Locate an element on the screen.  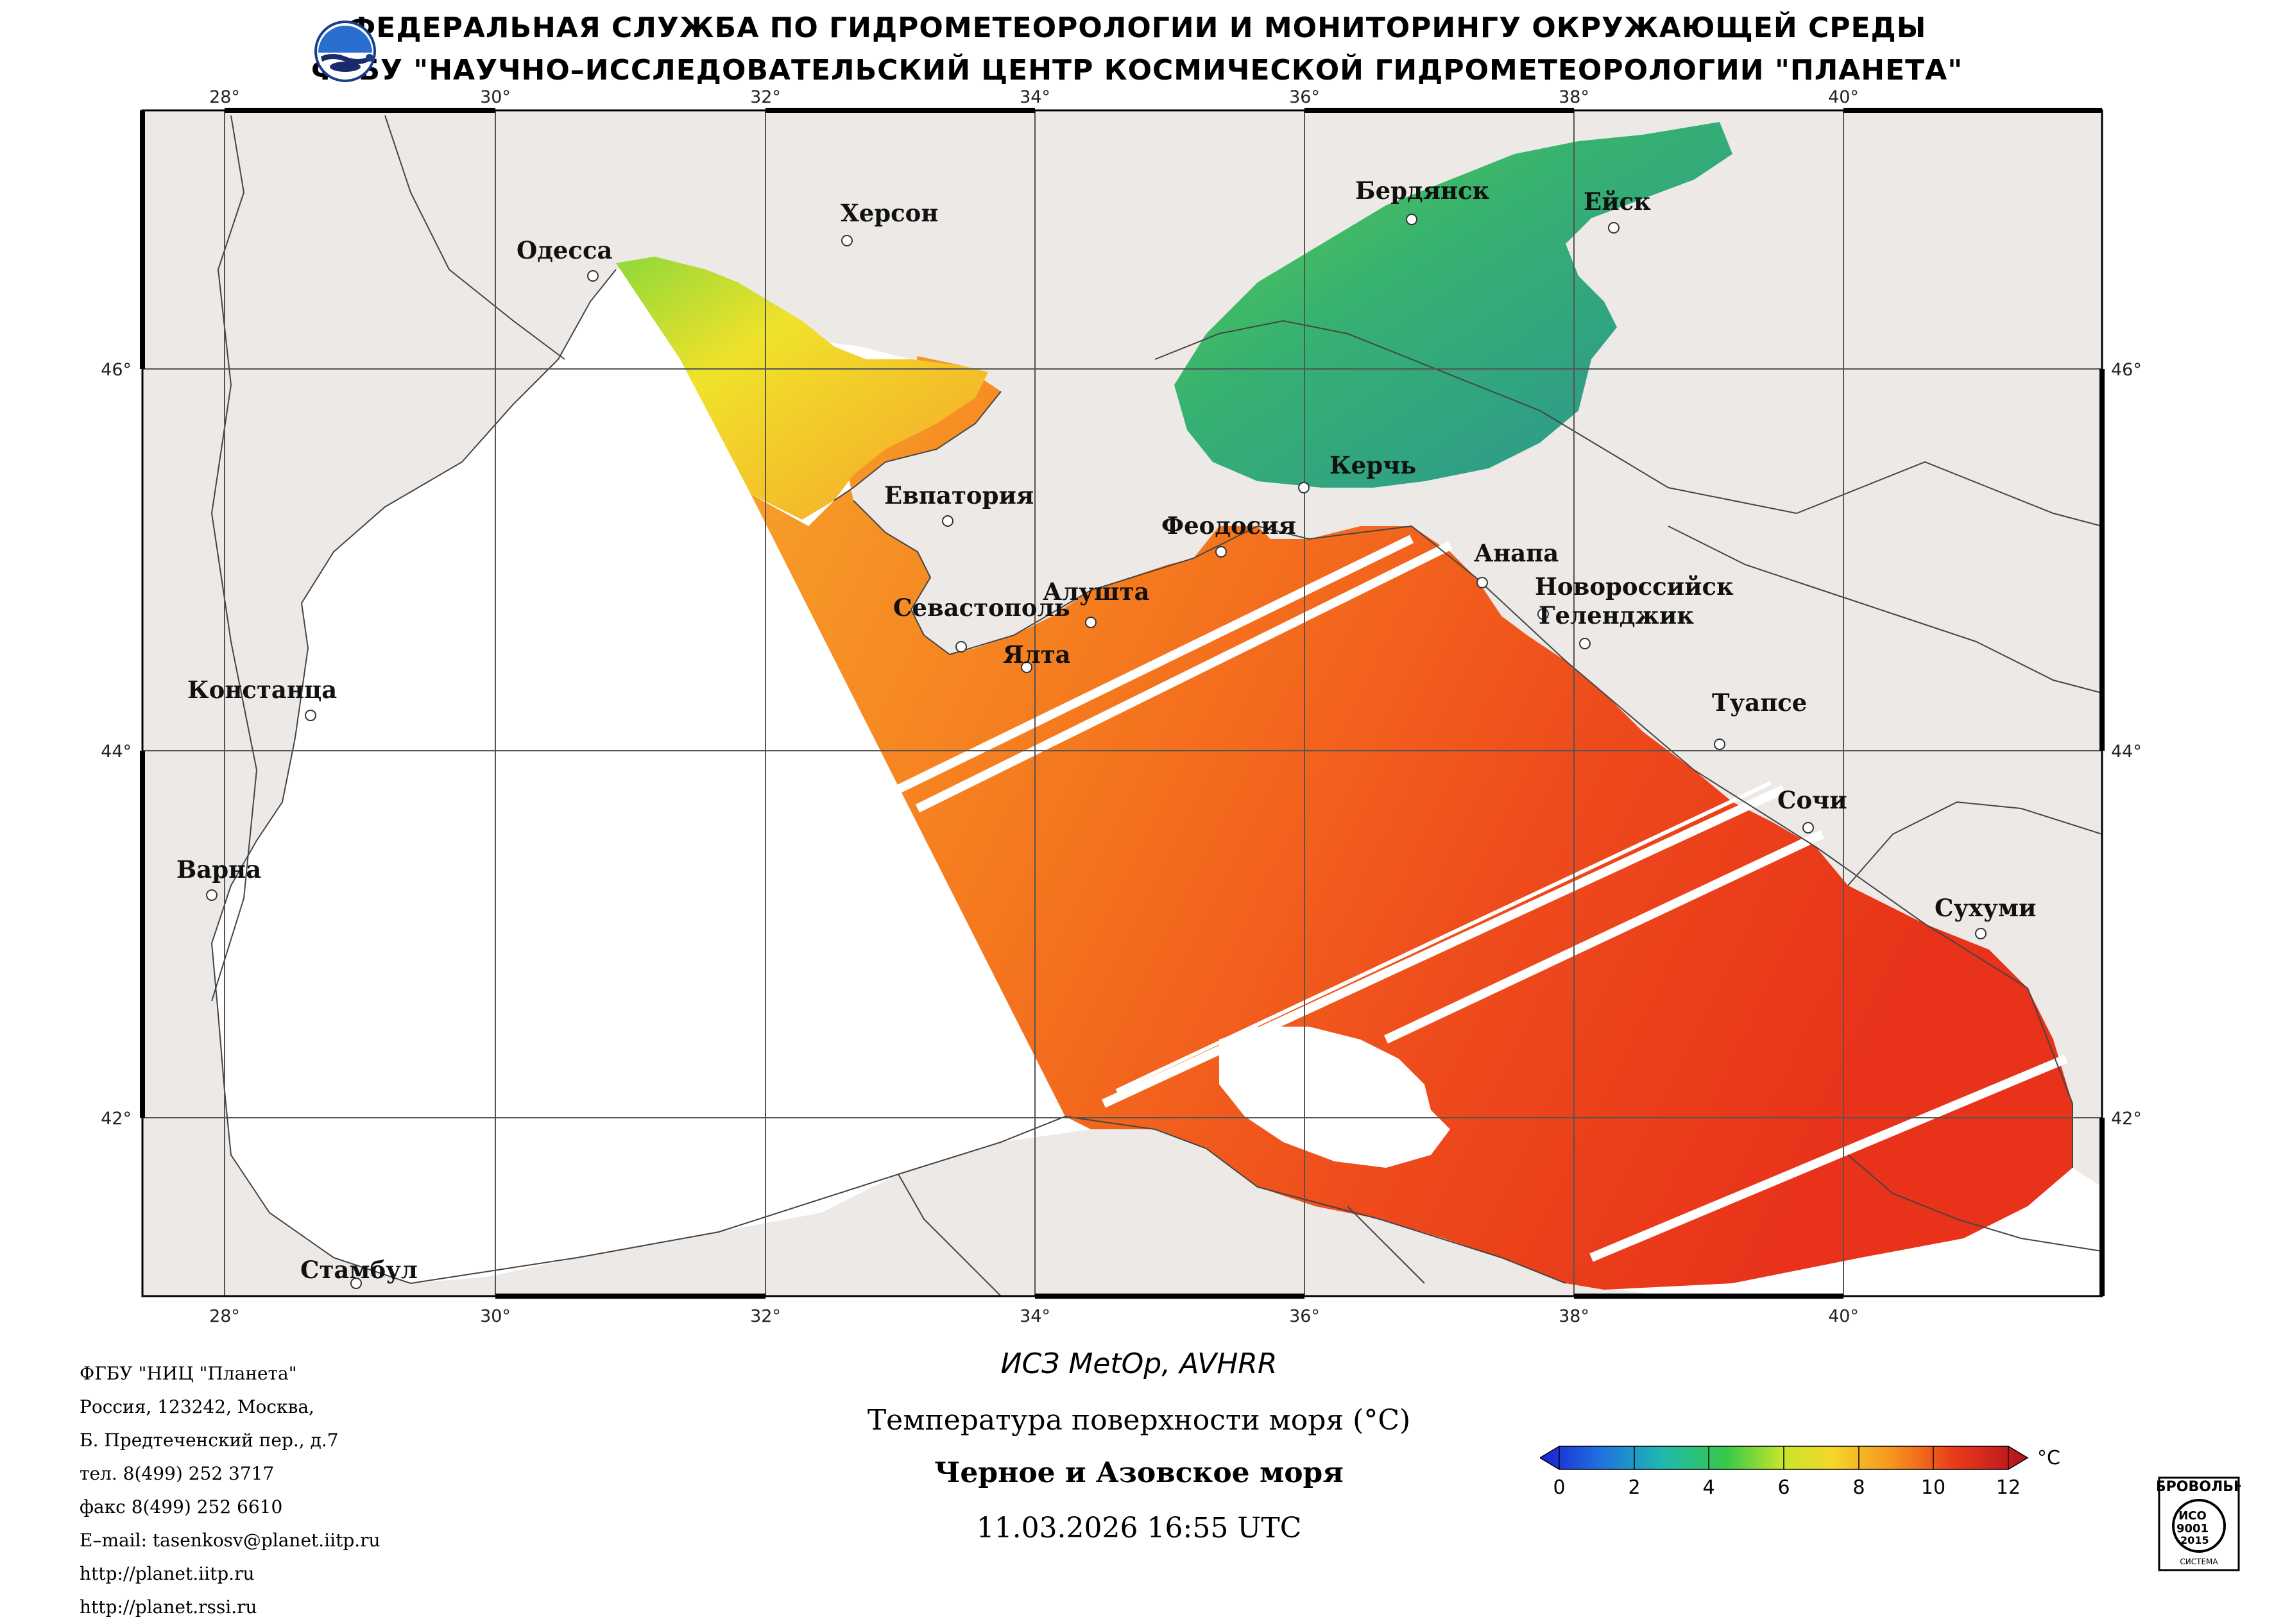
lon-tick-bottom-38: 38° is located at coordinates (1574, 1316).